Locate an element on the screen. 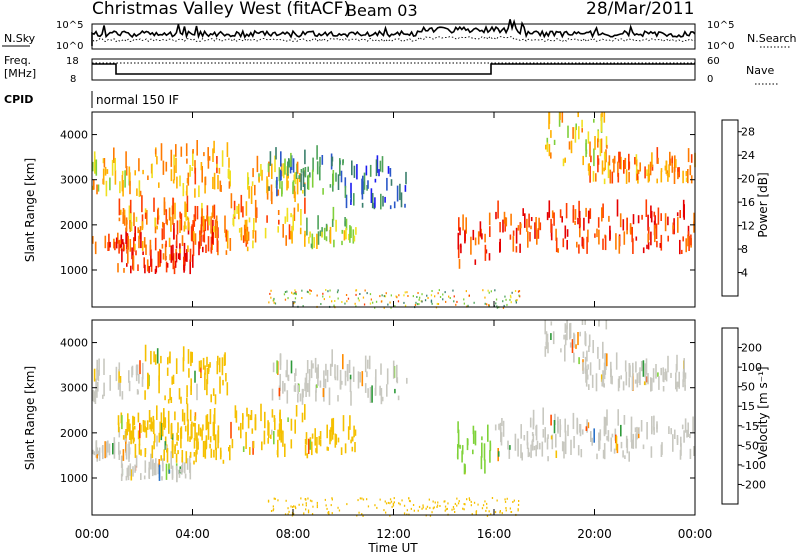 The height and width of the screenshot is (554, 800). power-band is located at coordinates (268, 222).